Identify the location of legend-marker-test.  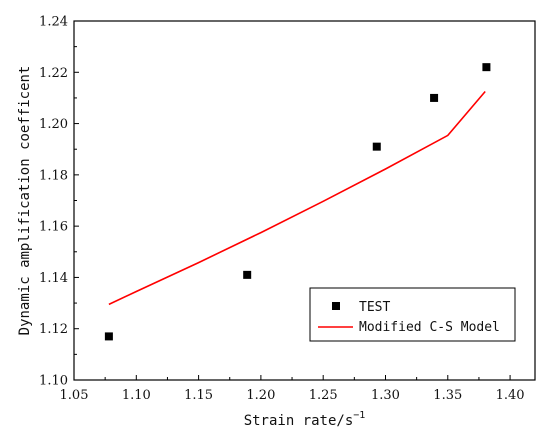
(336, 306).